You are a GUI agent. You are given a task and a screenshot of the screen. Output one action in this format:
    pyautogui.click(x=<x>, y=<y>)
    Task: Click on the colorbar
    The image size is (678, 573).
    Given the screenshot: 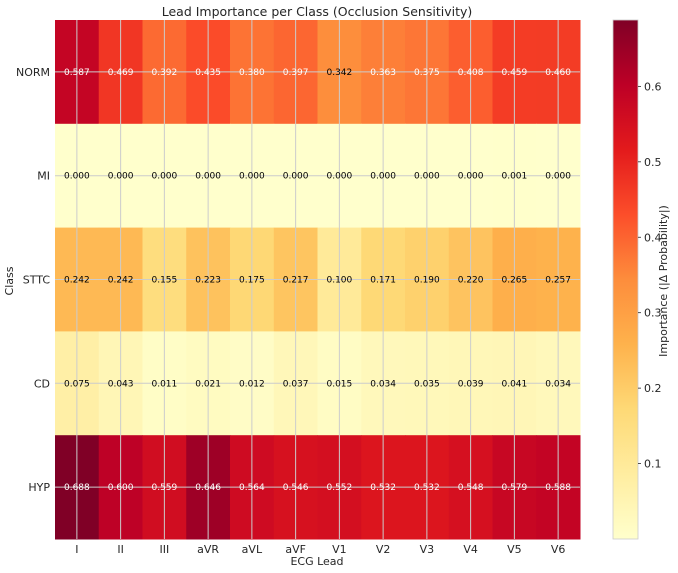 What is the action you would take?
    pyautogui.click(x=625, y=279)
    